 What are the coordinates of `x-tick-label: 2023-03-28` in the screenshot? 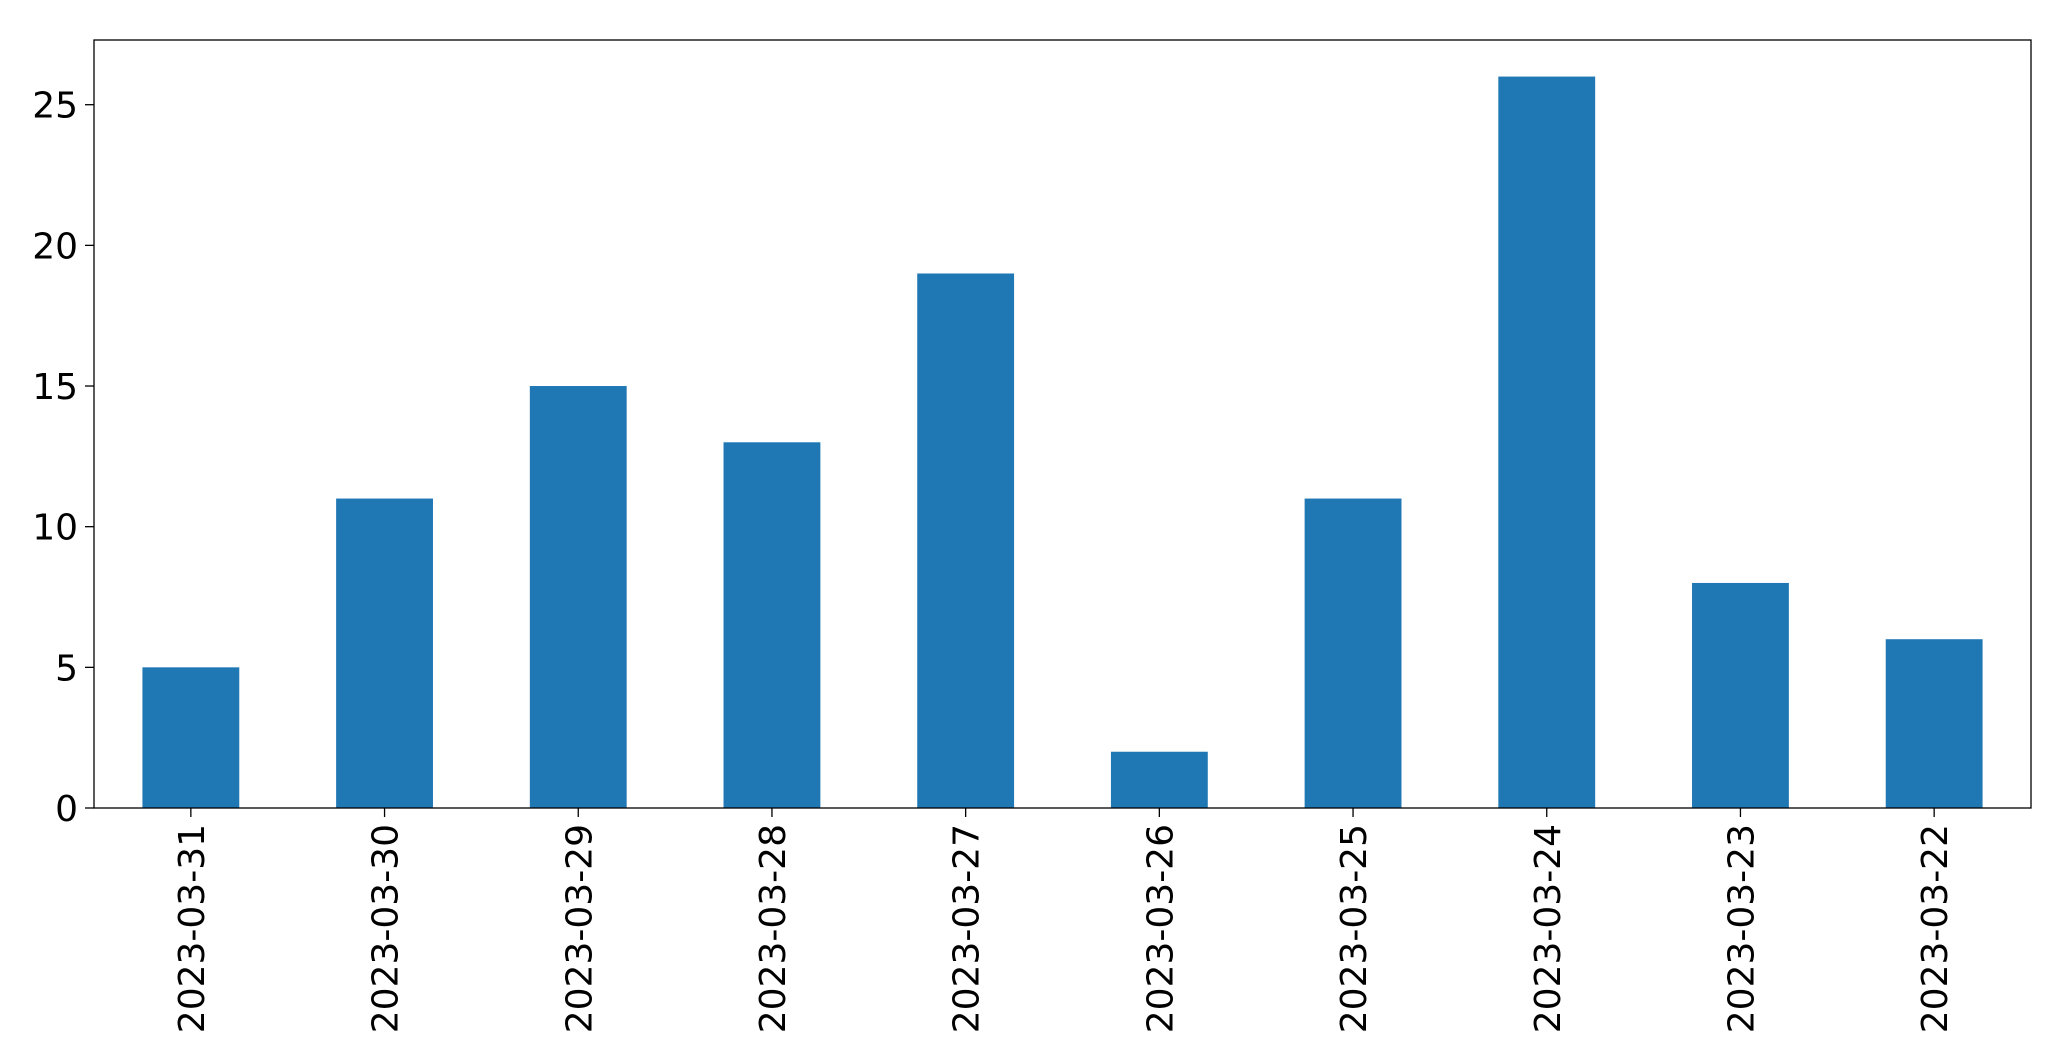 It's located at (773, 928).